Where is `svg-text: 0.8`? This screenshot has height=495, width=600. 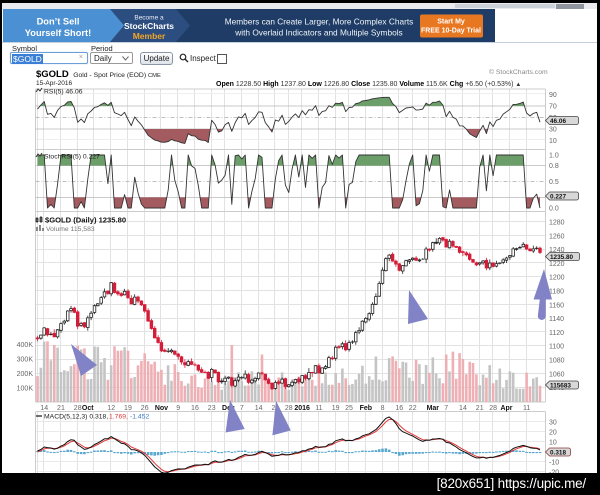
svg-text: 0.8 is located at coordinates (554, 166).